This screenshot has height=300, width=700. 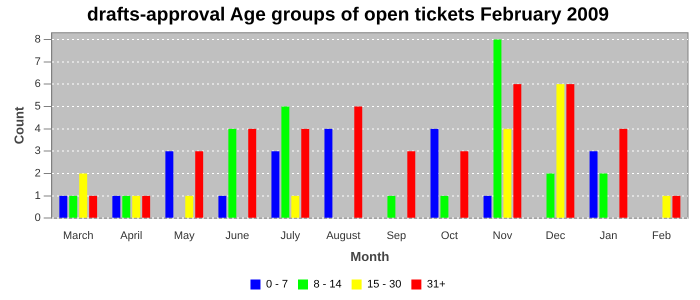 What do you see at coordinates (37, 40) in the screenshot?
I see `y-tick-label: 8` at bounding box center [37, 40].